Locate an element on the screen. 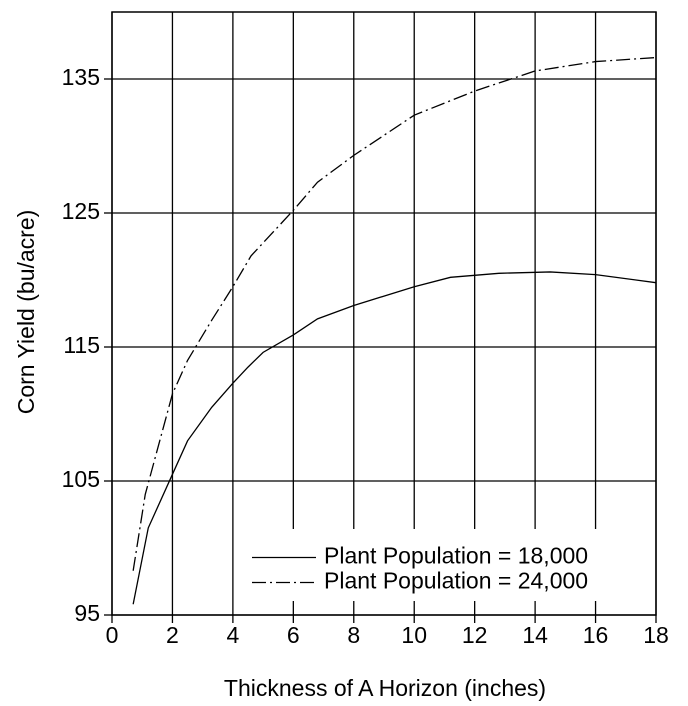 The image size is (688, 706). x-tick-label: 8 is located at coordinates (353, 635).